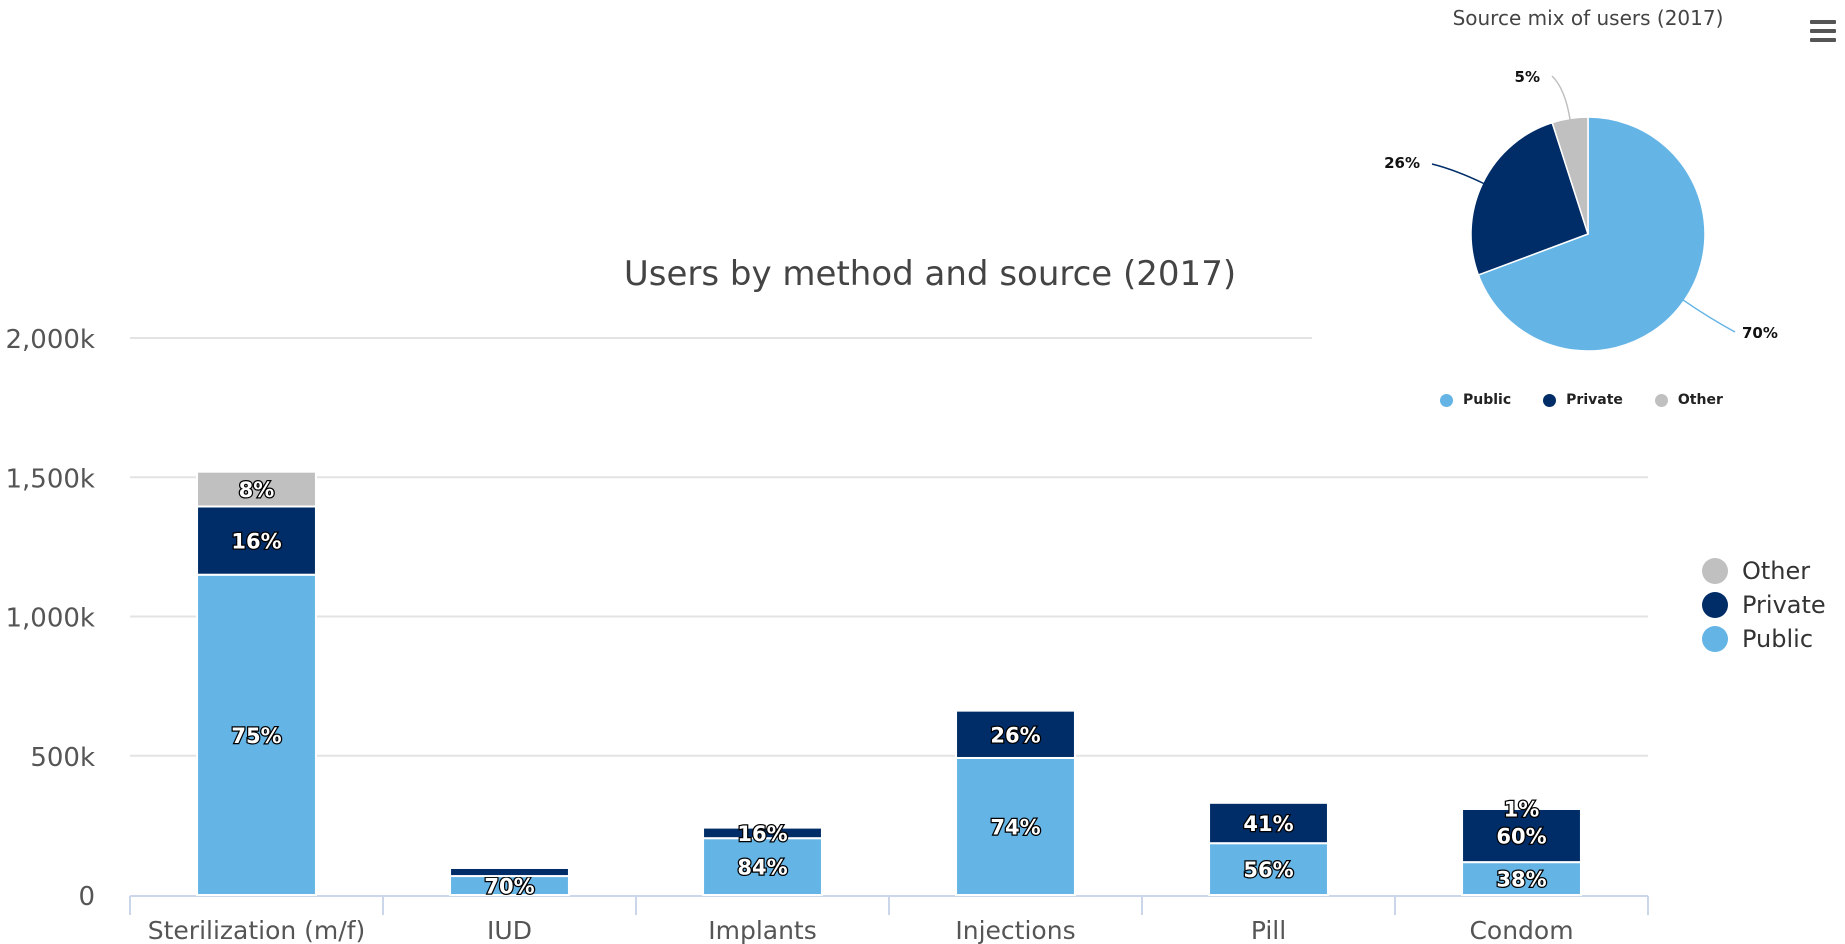 The height and width of the screenshot is (944, 1845). I want to click on data-label: 8%, so click(257, 490).